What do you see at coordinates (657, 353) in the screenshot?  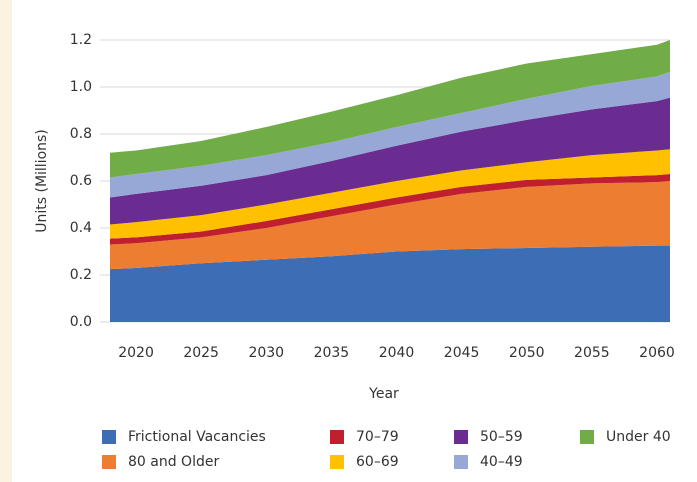 I see `x-tick-label: 2060` at bounding box center [657, 353].